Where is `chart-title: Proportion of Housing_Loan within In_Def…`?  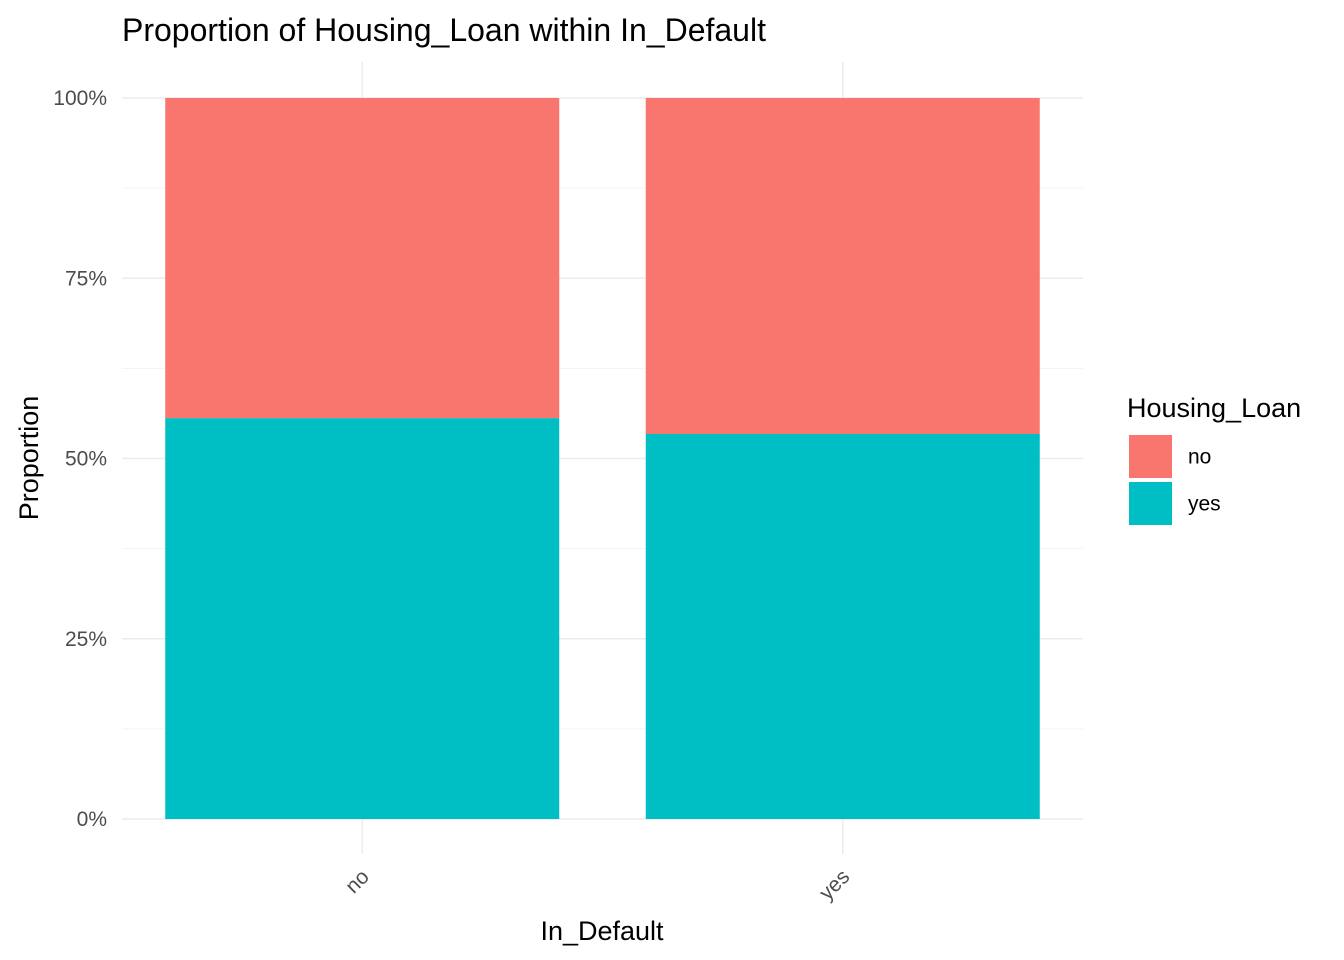
chart-title: Proportion of Housing_Loan within In_Def… is located at coordinates (444, 30).